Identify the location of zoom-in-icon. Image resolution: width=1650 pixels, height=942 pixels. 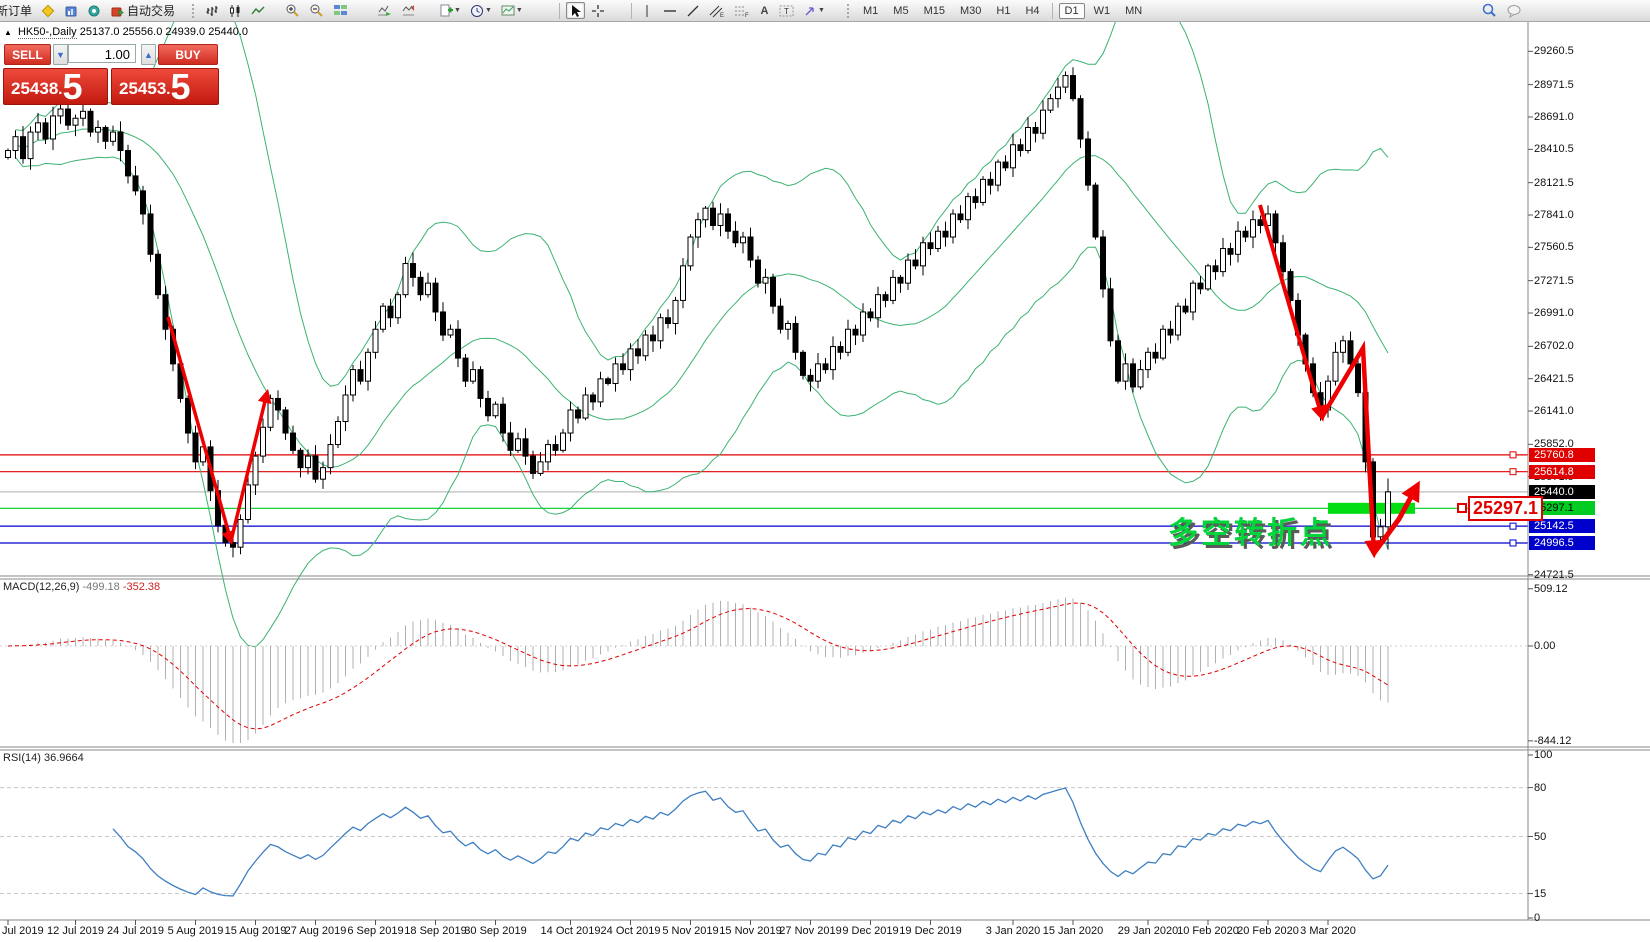
(292, 10).